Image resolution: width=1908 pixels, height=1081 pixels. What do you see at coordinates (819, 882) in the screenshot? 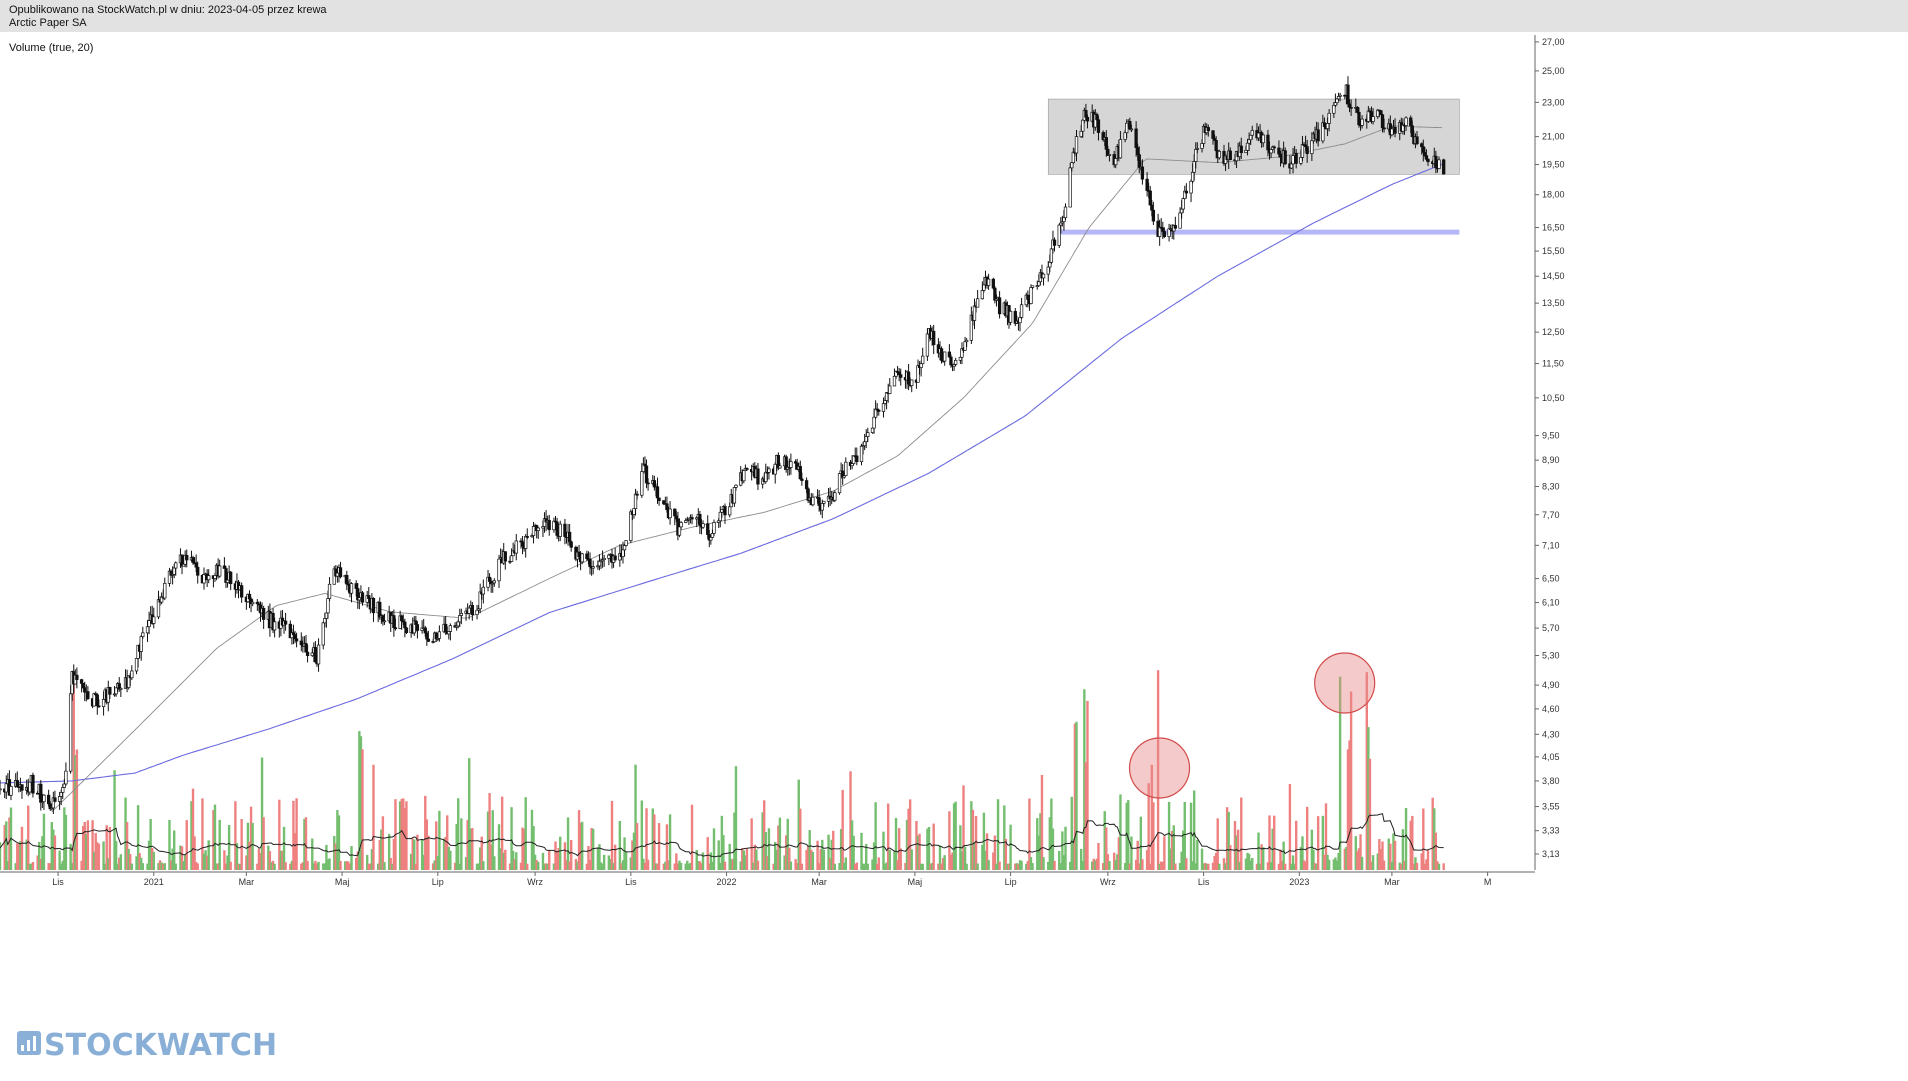
I see `x-tick-label: Mar` at bounding box center [819, 882].